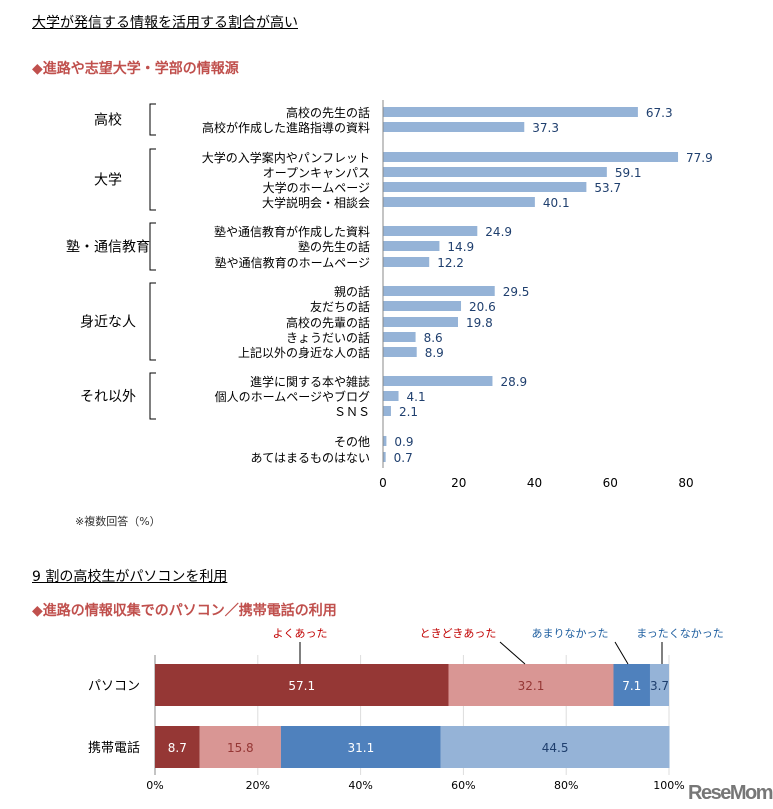 The image size is (773, 809). Describe the element at coordinates (292, 396) in the screenshot. I see `bar-label: 個人のホームページやブログ` at that location.